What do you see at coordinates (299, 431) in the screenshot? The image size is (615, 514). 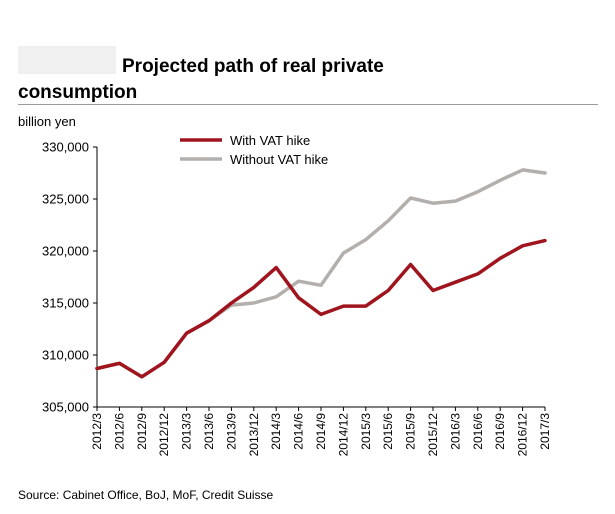 I see `x-tick-label: 2014/6` at bounding box center [299, 431].